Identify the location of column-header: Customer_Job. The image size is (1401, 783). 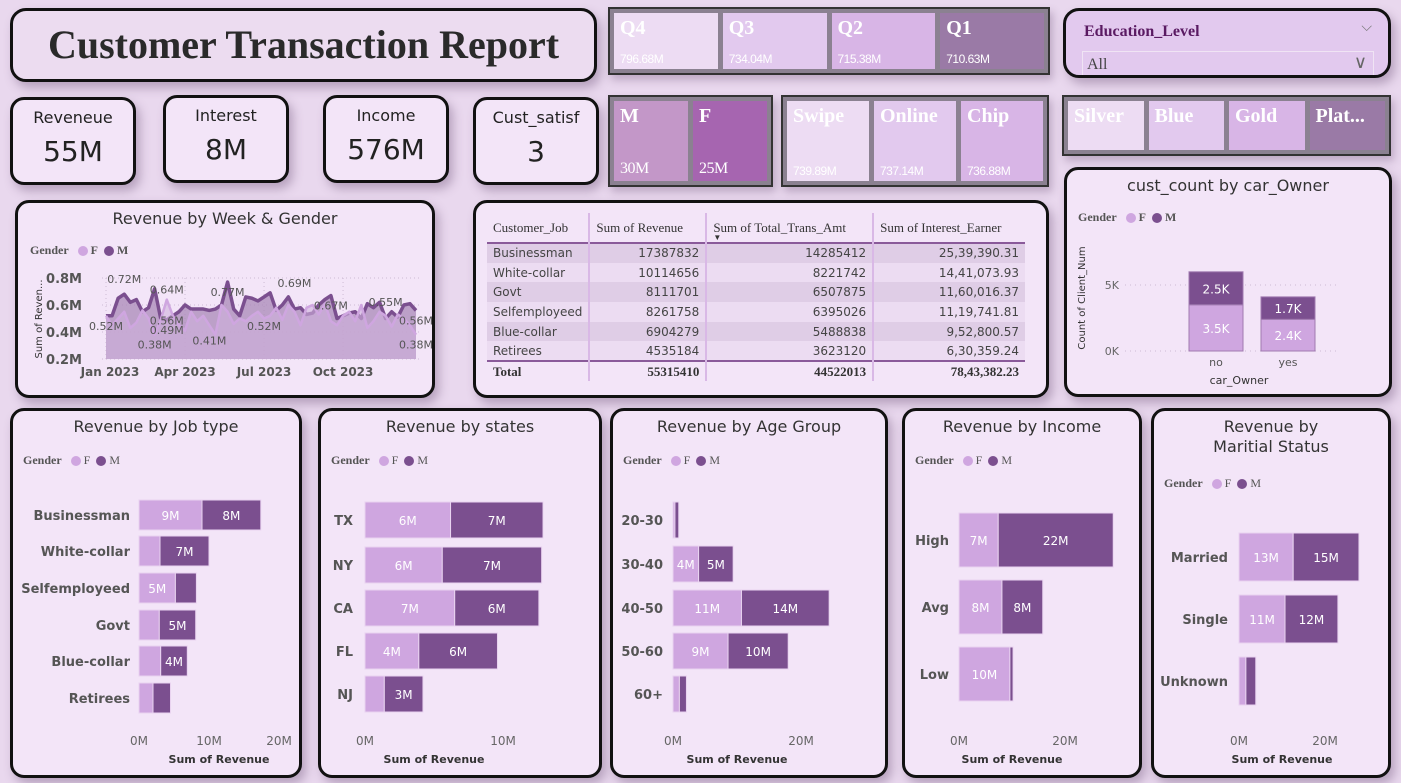
(538, 228).